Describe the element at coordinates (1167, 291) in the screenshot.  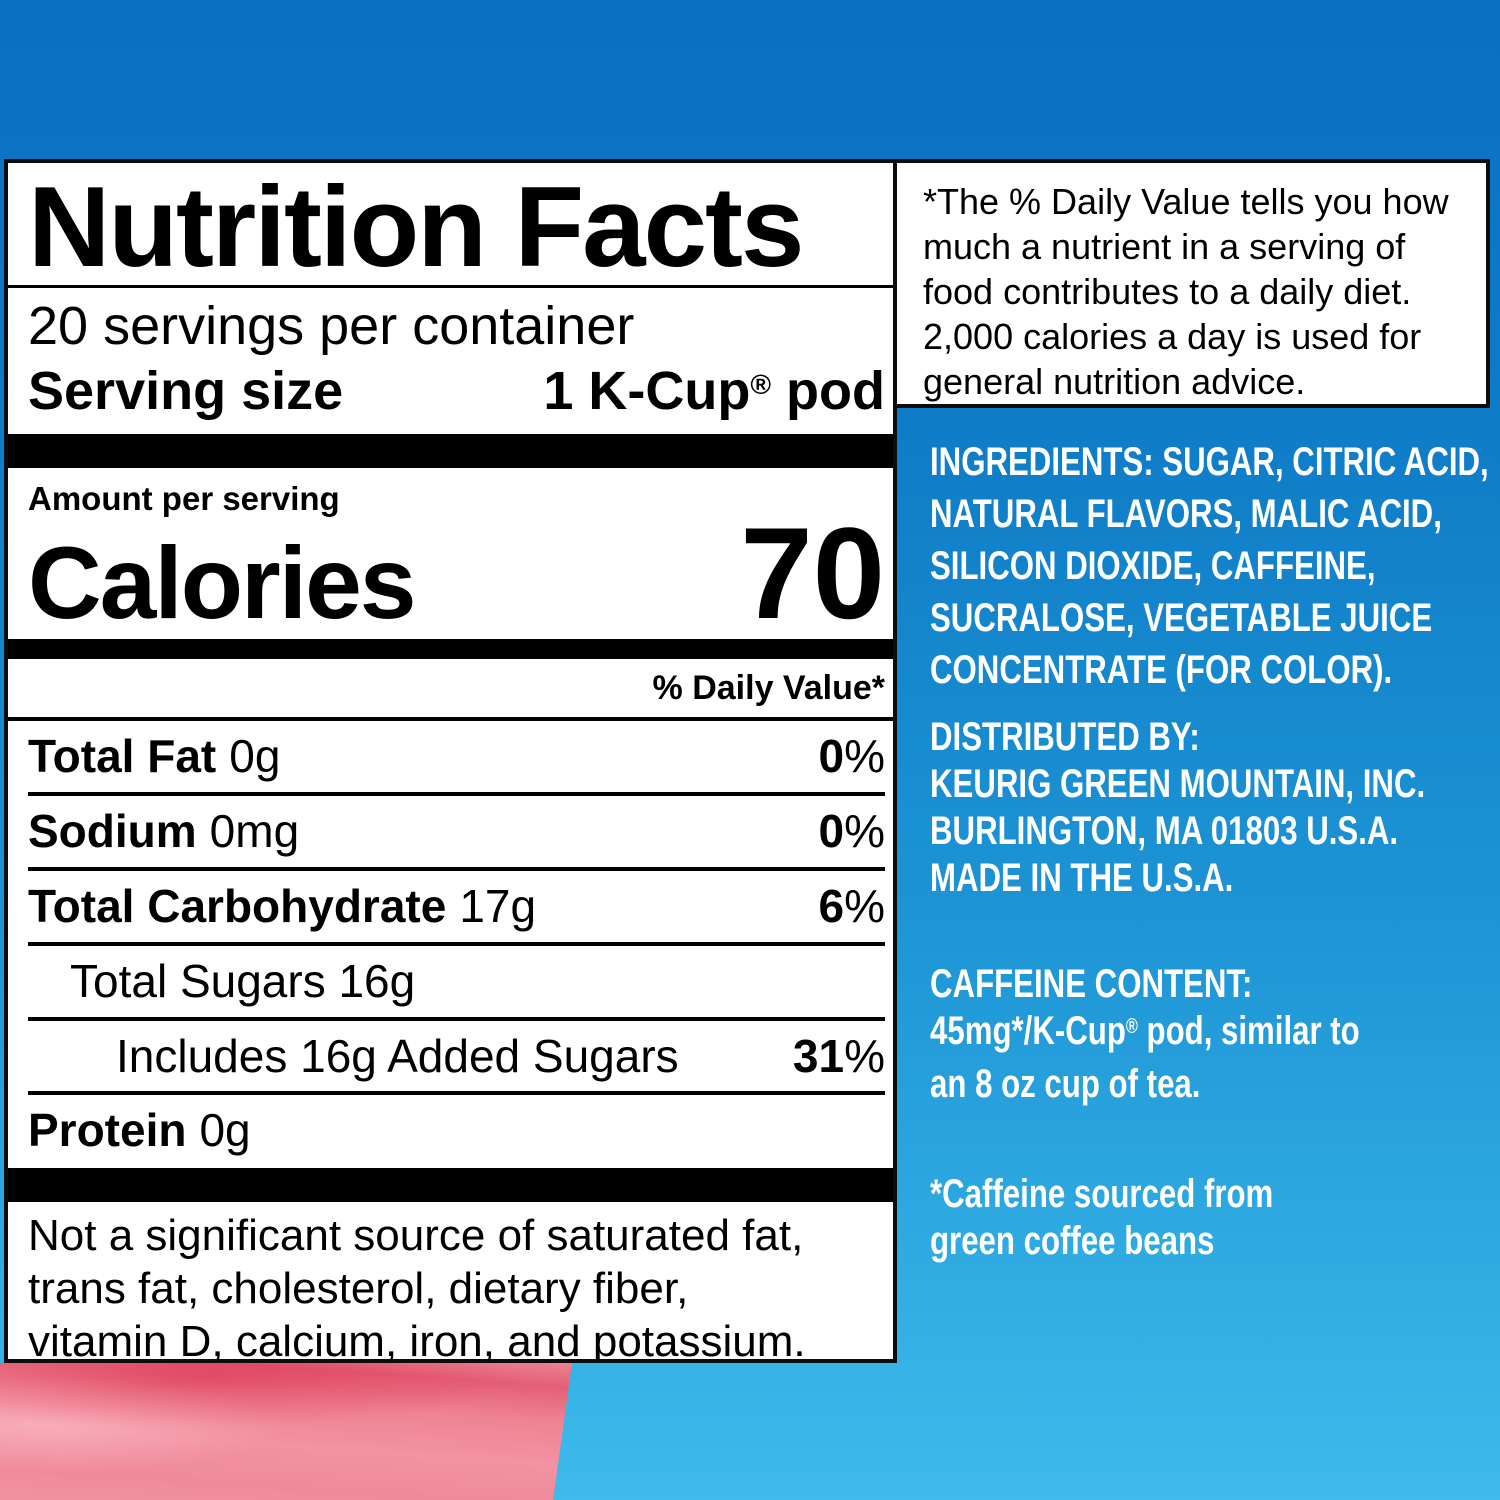
I see `note-line: food contributes to a daily diet.` at that location.